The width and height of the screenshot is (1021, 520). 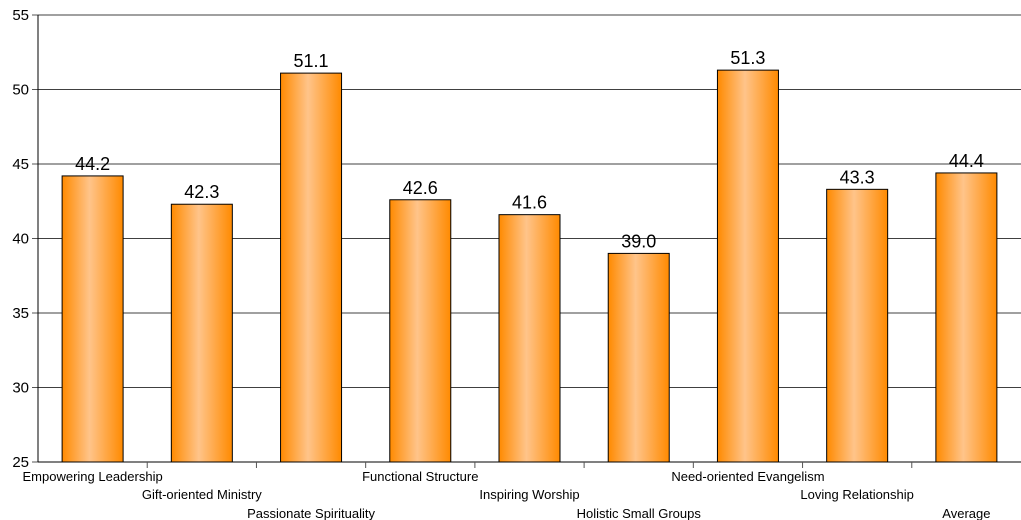 What do you see at coordinates (747, 58) in the screenshot?
I see `data-label: 51.3` at bounding box center [747, 58].